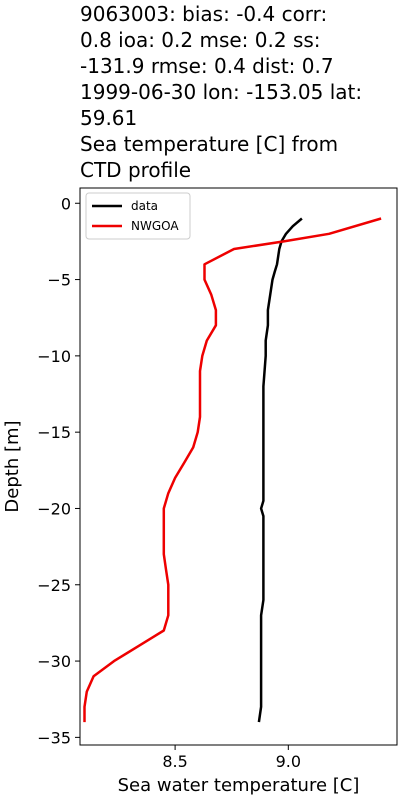 The image size is (400, 800). I want to click on y-tick-label: −10, so click(54, 356).